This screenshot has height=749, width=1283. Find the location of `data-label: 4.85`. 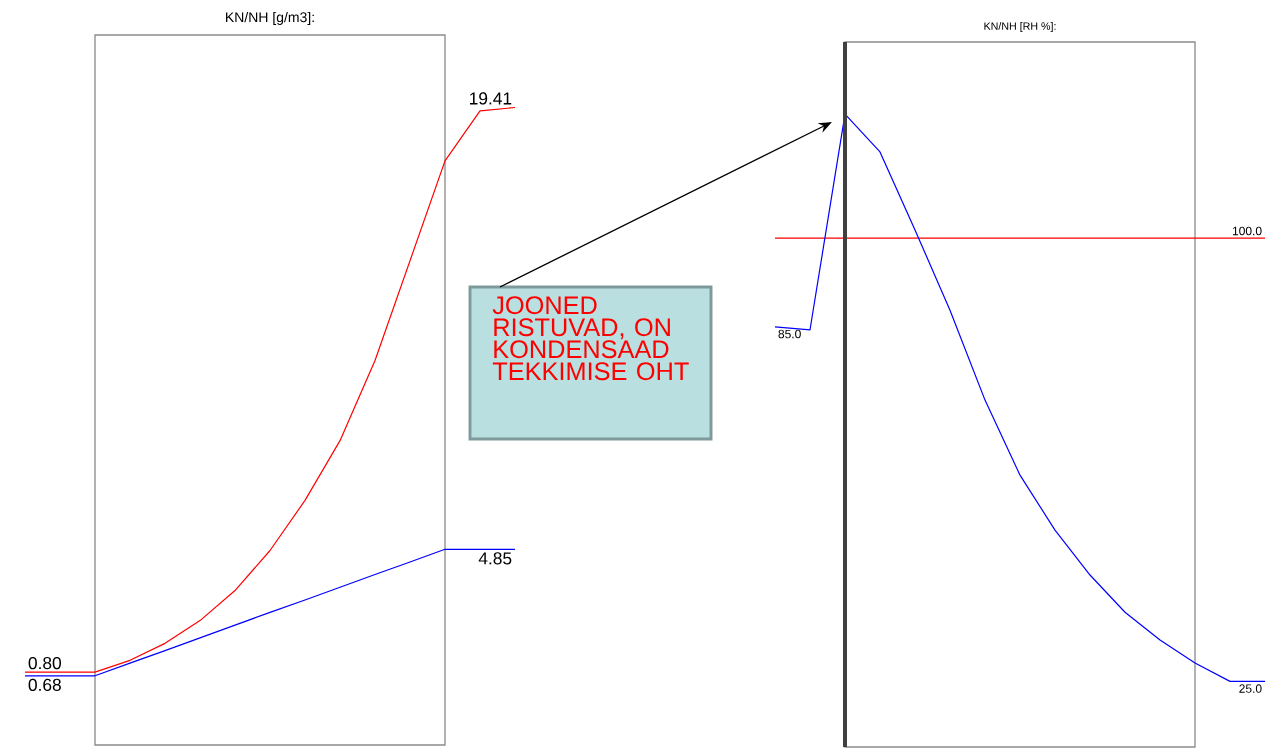

data-label: 4.85 is located at coordinates (495, 558).